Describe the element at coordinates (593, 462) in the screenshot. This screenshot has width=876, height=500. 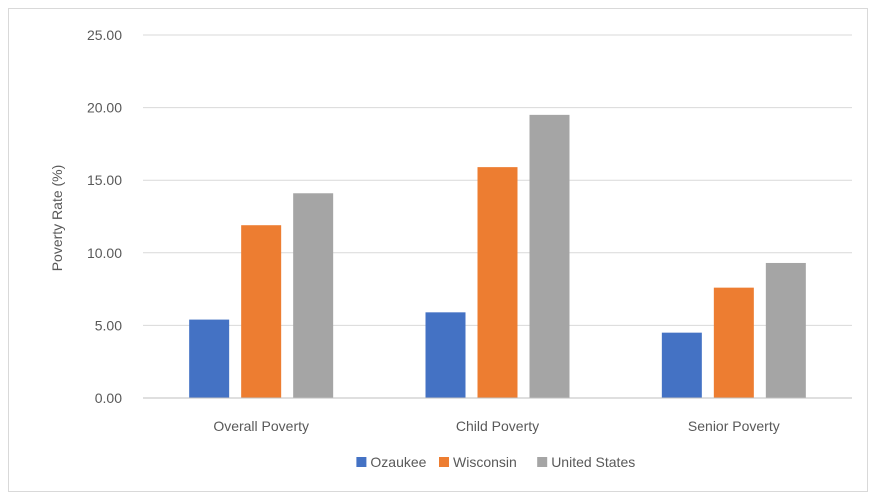
I see `legend-label: United States` at that location.